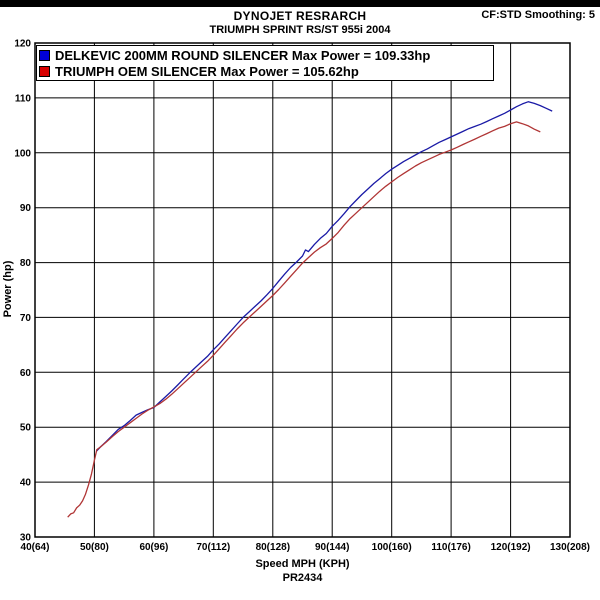 This screenshot has width=600, height=600. What do you see at coordinates (26, 318) in the screenshot?
I see `y-tick-label: 70` at bounding box center [26, 318].